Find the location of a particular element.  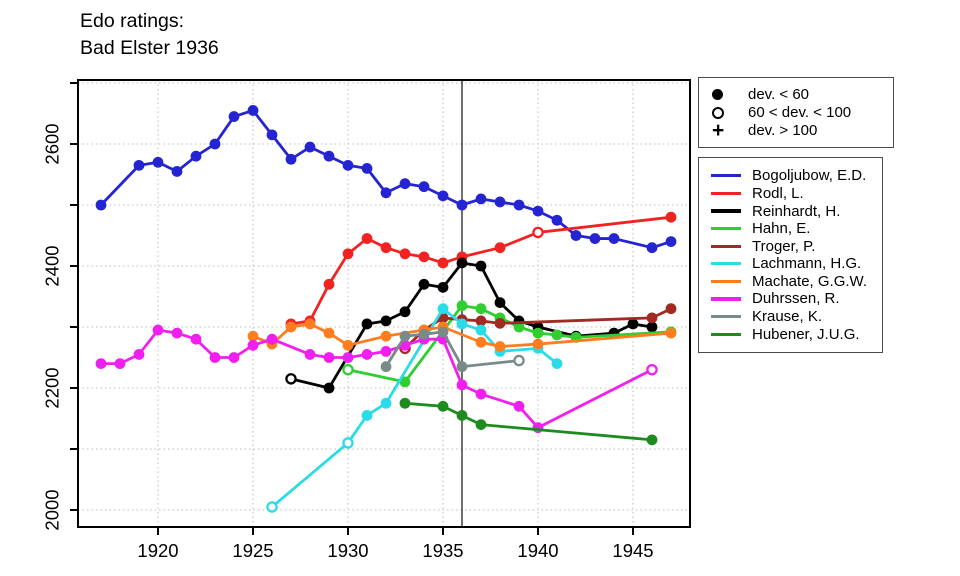

series-bogoljubow-point-1947 is located at coordinates (671, 242).